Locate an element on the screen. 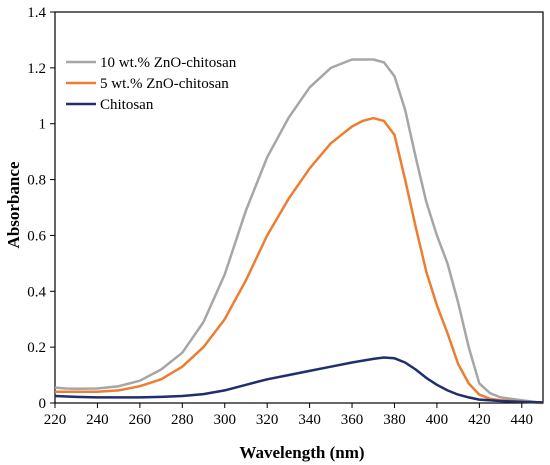 The image size is (550, 465). x-tick-label: 280 is located at coordinates (182, 420).